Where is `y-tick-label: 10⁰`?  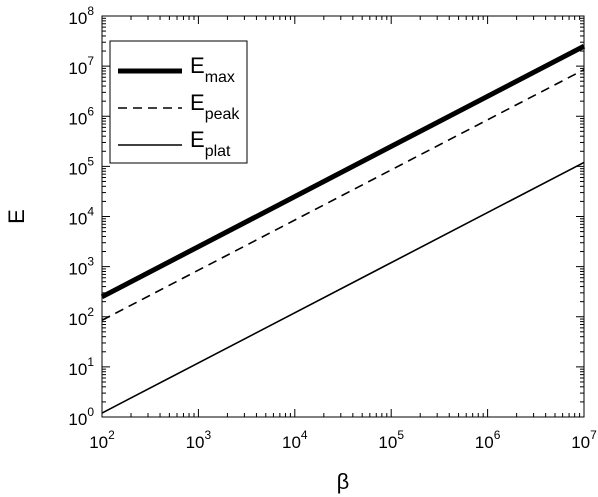 y-tick-label: 10⁰ is located at coordinates (81, 417).